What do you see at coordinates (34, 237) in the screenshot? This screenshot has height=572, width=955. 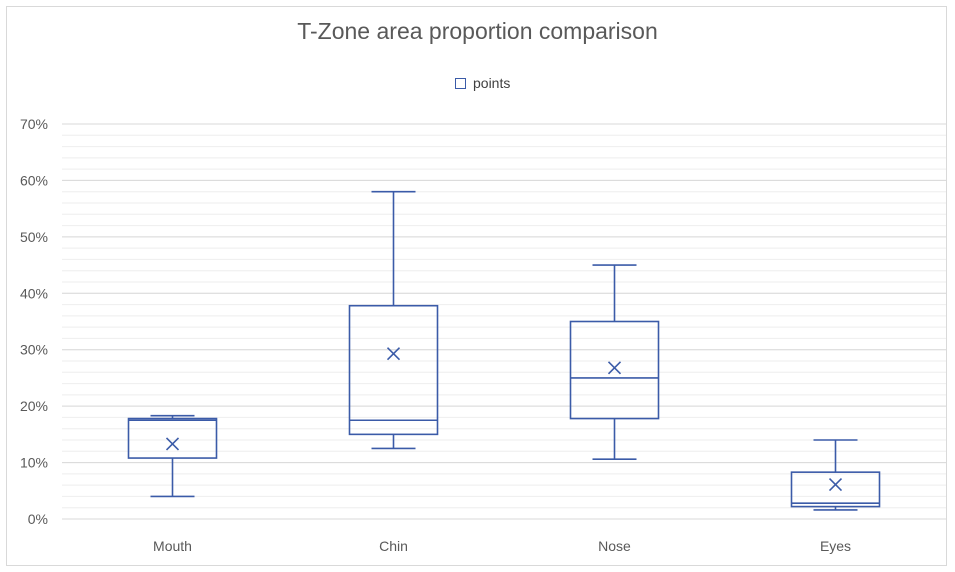 I see `y-tick-label: 50%` at bounding box center [34, 237].